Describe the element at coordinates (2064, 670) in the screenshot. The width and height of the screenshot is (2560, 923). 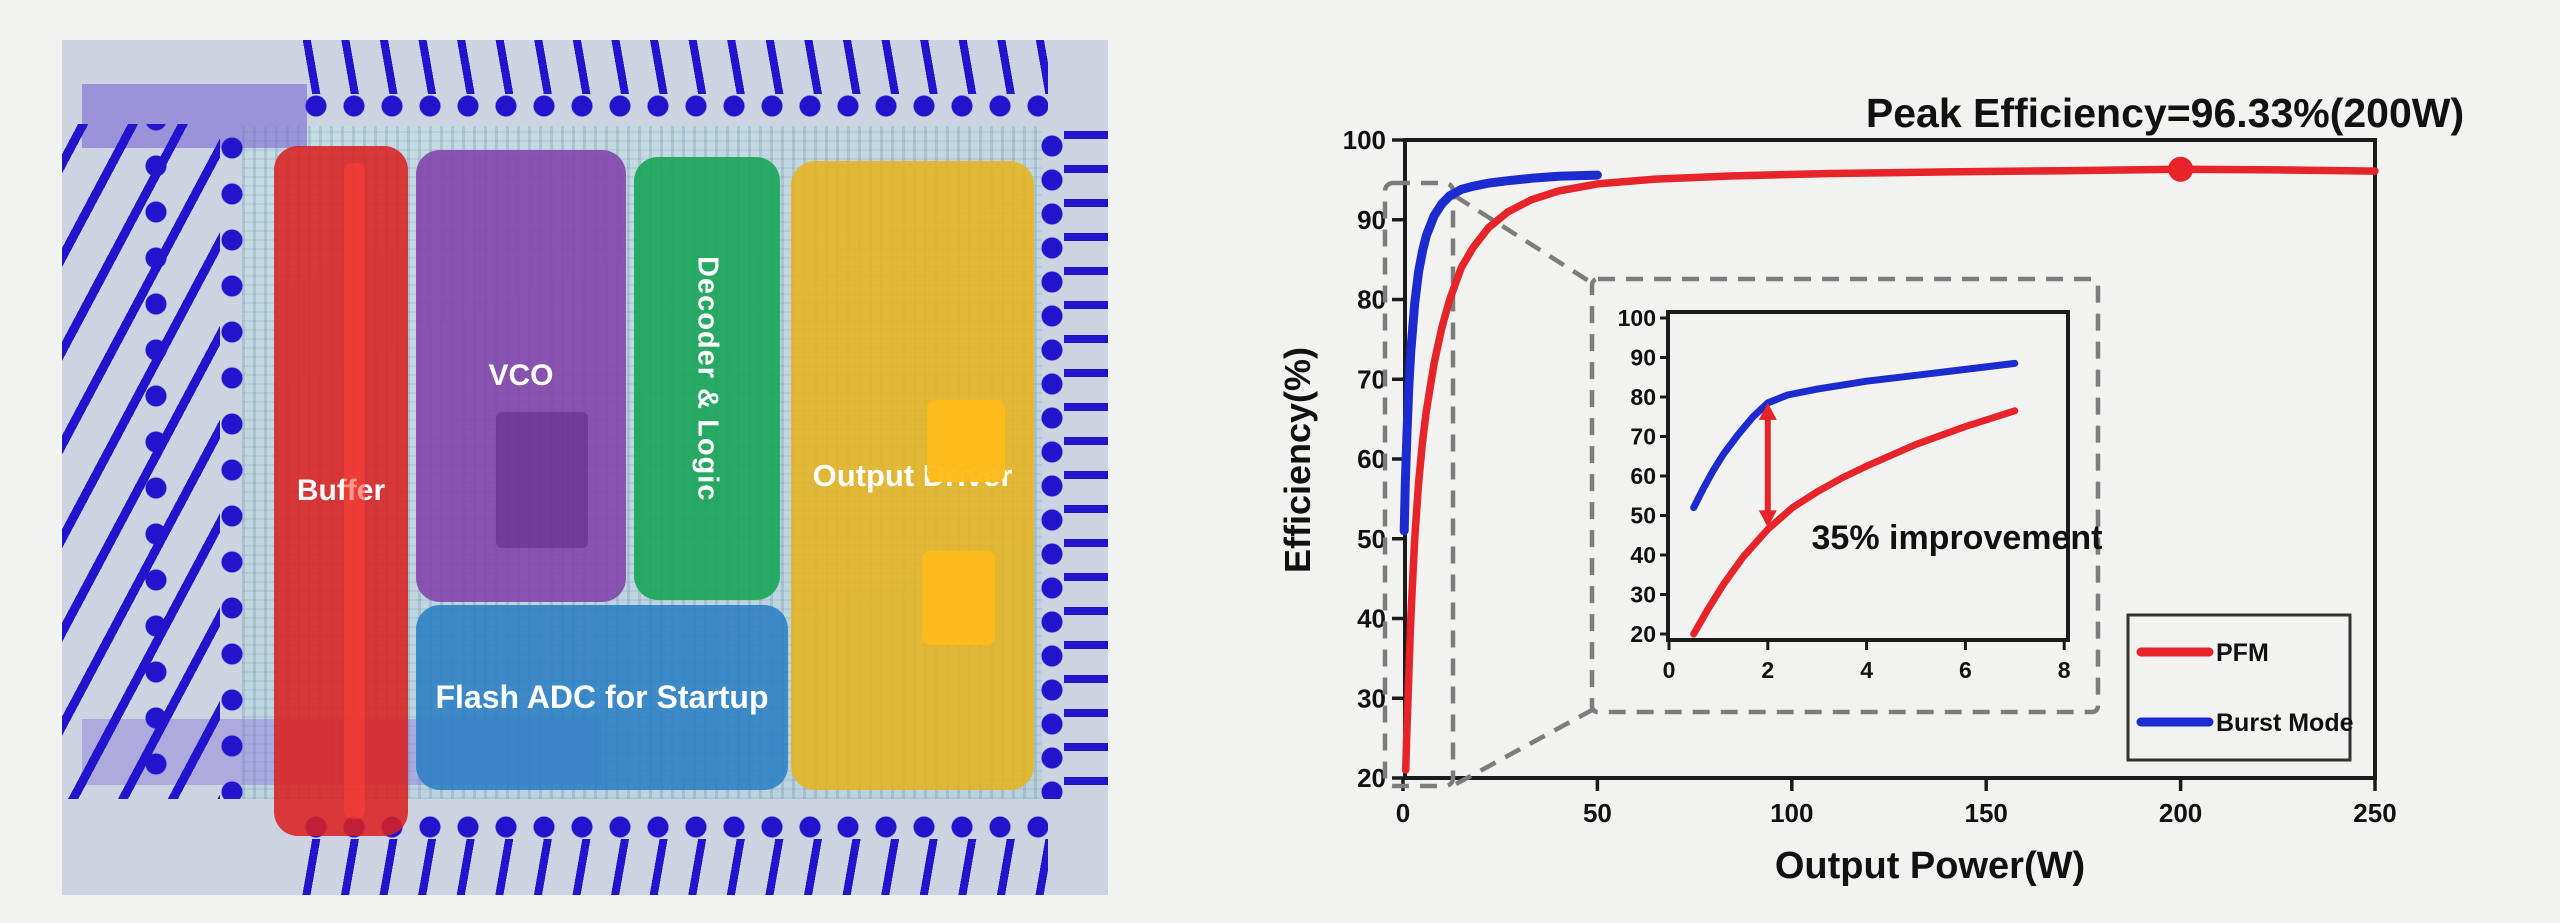
I see `inset-x-tick-label: 8` at that location.